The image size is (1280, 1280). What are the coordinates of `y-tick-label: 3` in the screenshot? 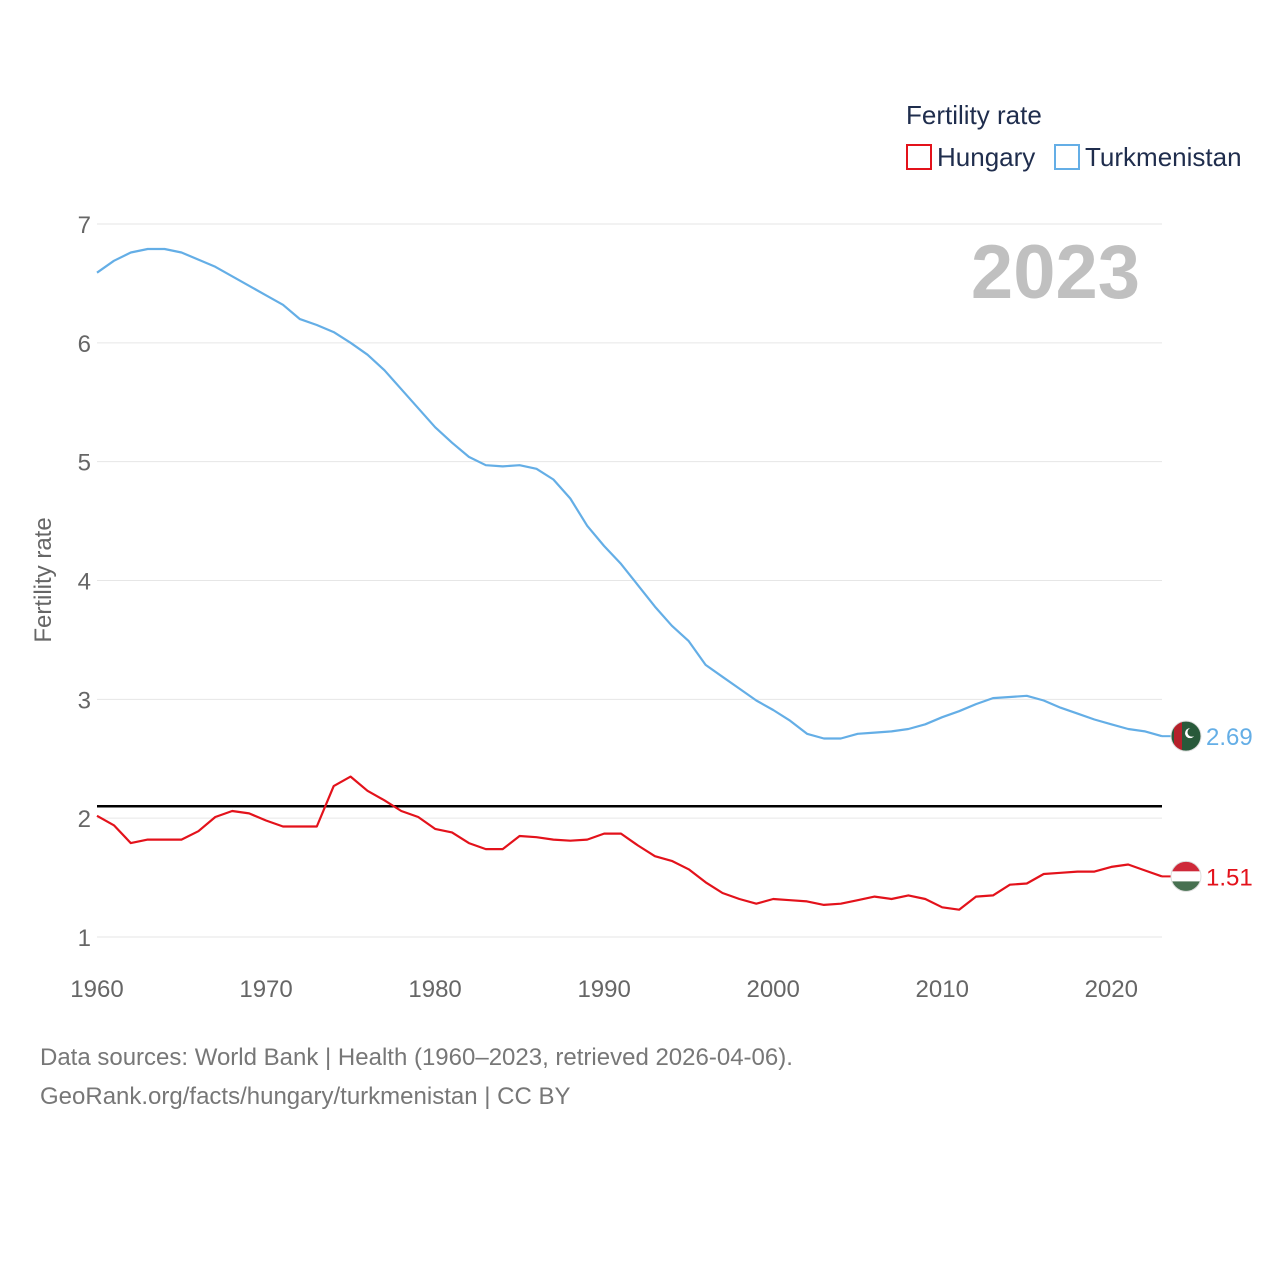 It's located at (84, 700).